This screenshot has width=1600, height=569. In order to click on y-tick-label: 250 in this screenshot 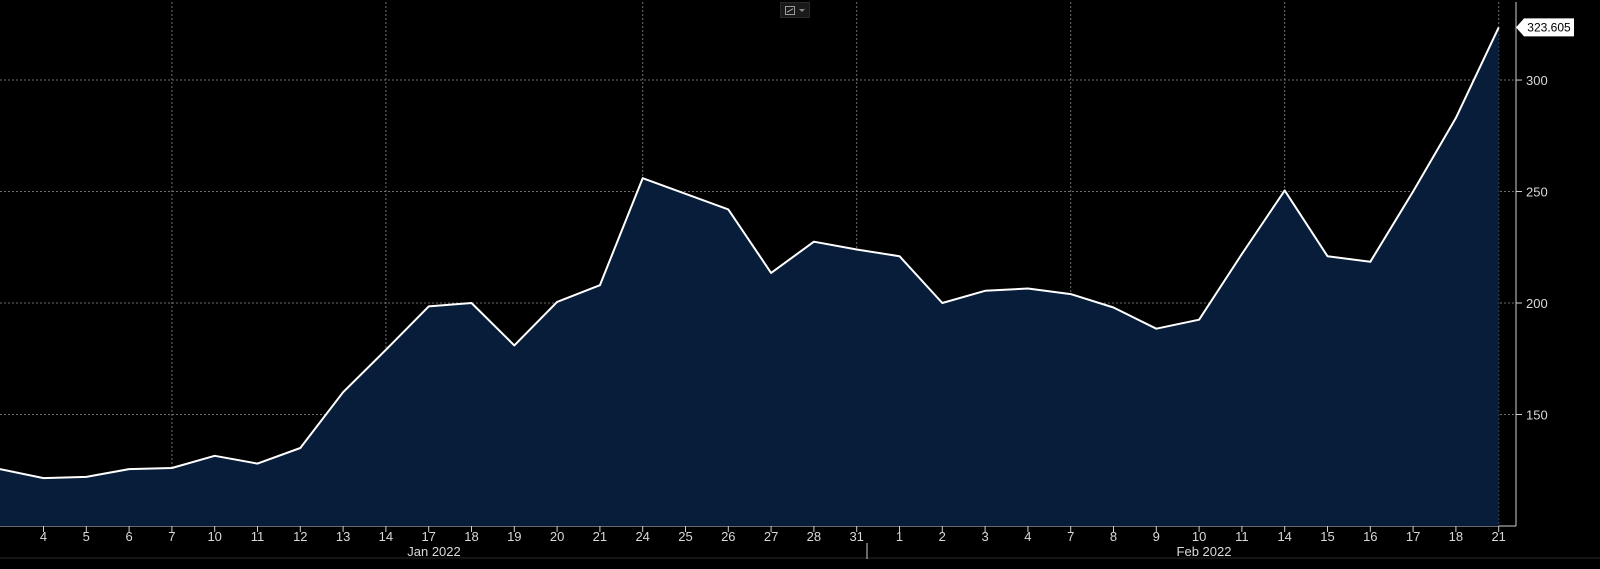, I will do `click(1537, 192)`.